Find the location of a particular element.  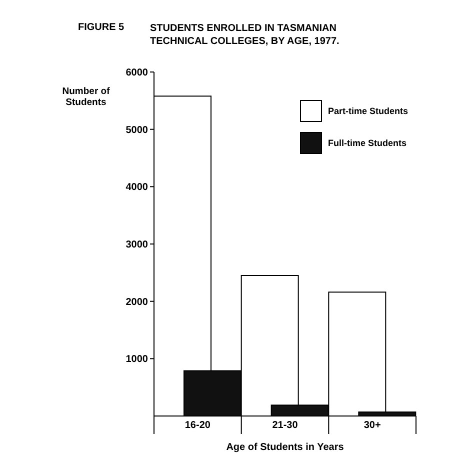

x-tick-label: 30+ is located at coordinates (372, 425).